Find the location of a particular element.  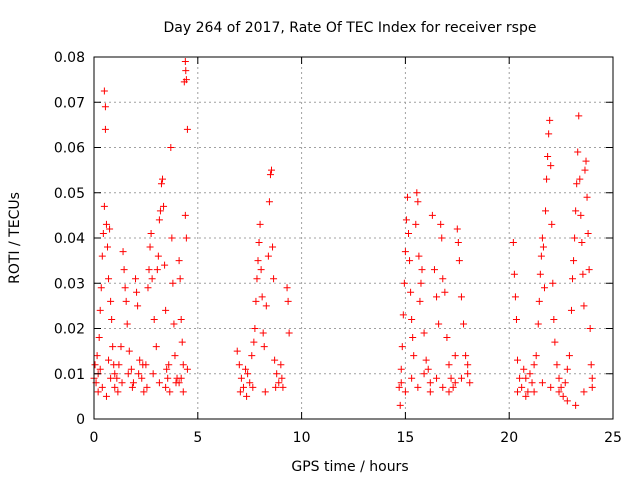

x-tick-label: 5 is located at coordinates (197, 438).